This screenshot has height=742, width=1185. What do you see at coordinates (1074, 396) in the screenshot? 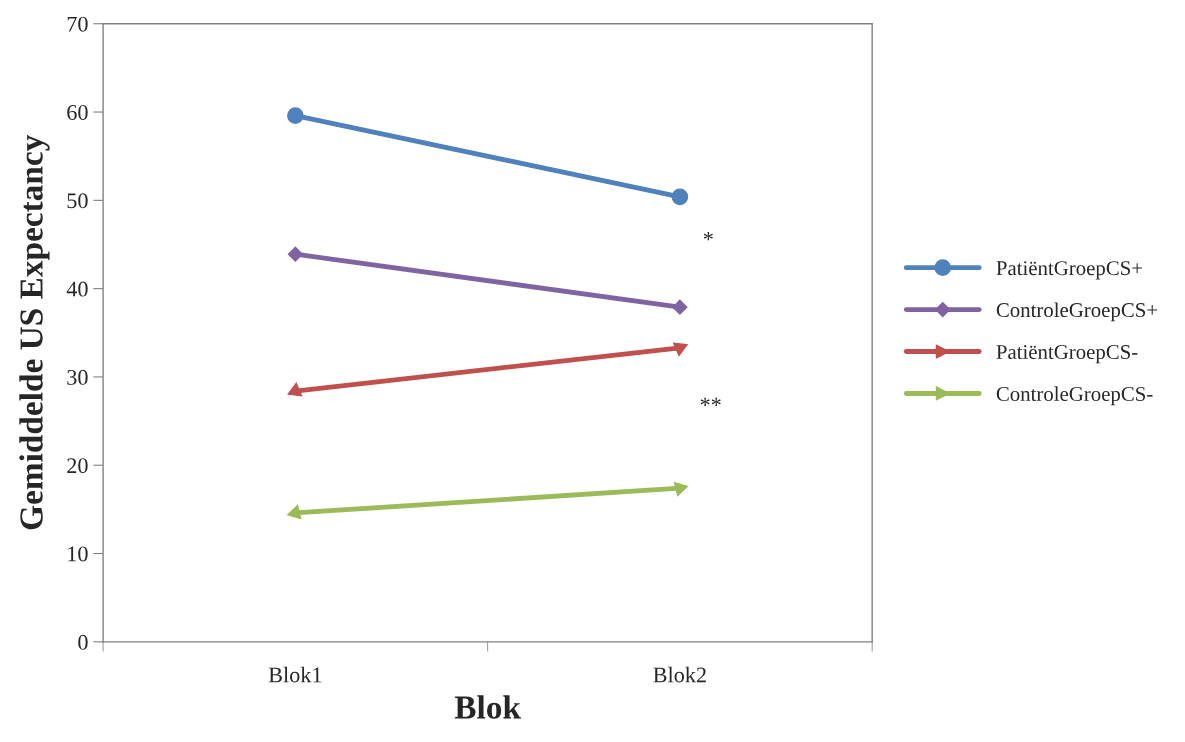
I see `legend-label: ControleGroepCS-` at bounding box center [1074, 396].